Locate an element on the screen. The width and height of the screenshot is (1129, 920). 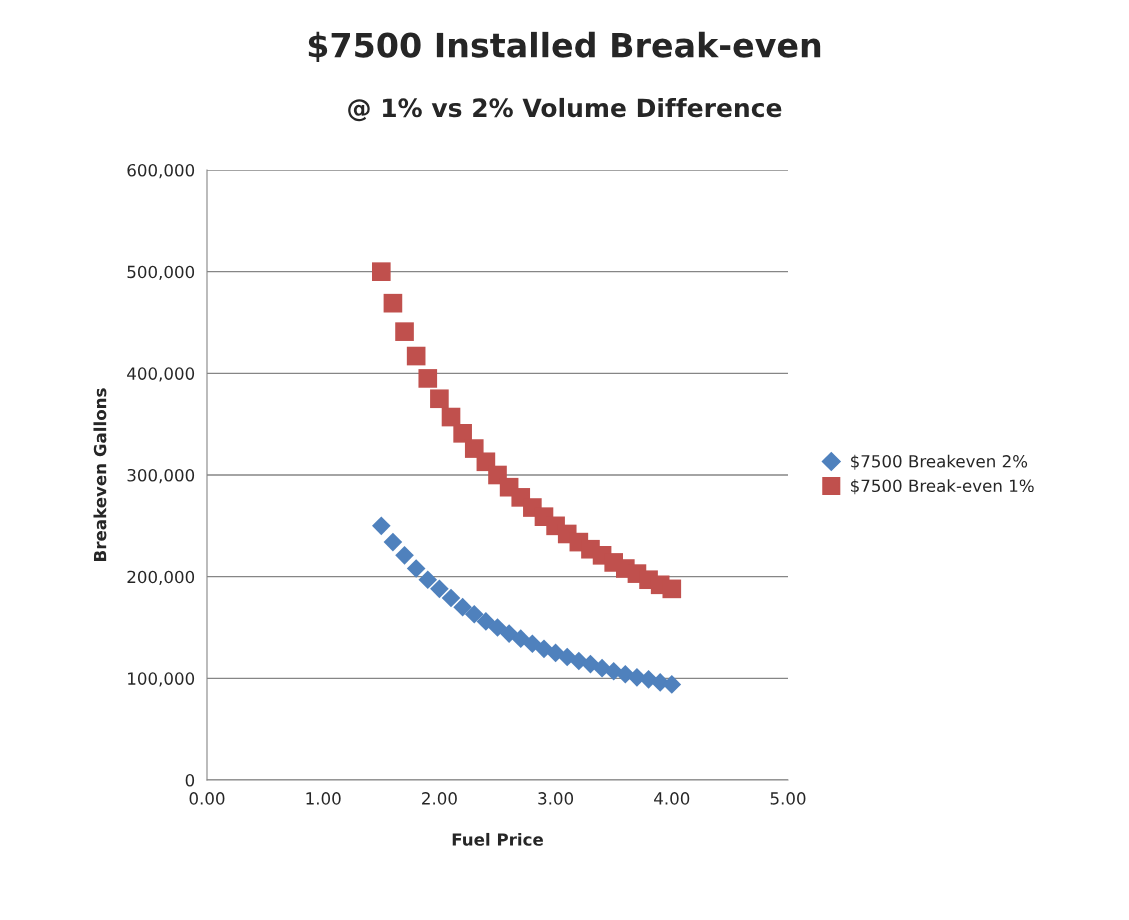
y-tick-label: 500,000 is located at coordinates (161, 272).